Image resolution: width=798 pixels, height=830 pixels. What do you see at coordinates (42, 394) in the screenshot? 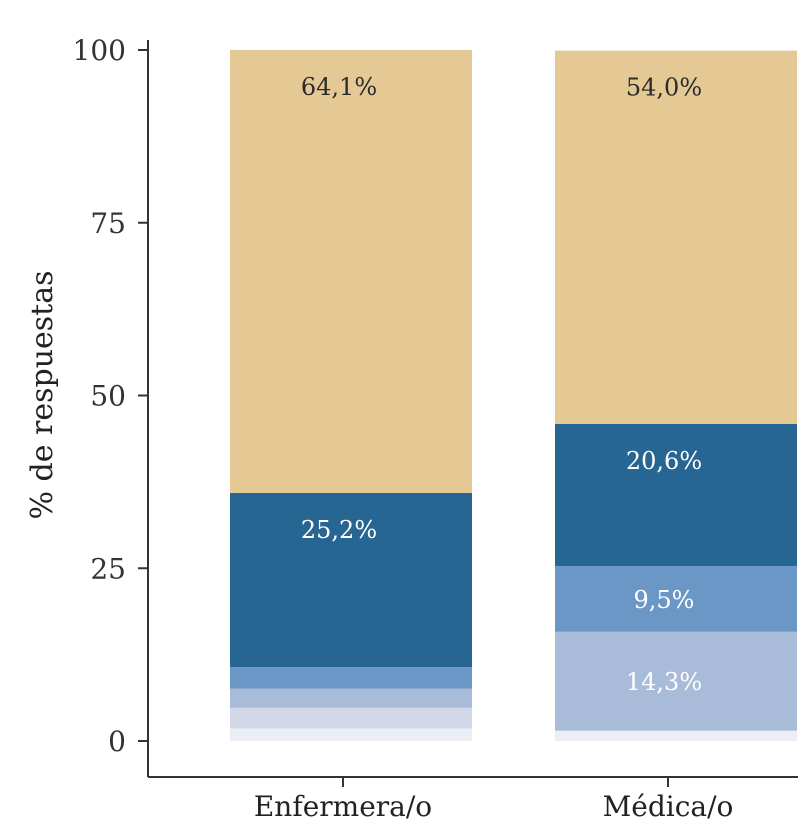
I see `y-axis-title: % de respuestas` at bounding box center [42, 394].